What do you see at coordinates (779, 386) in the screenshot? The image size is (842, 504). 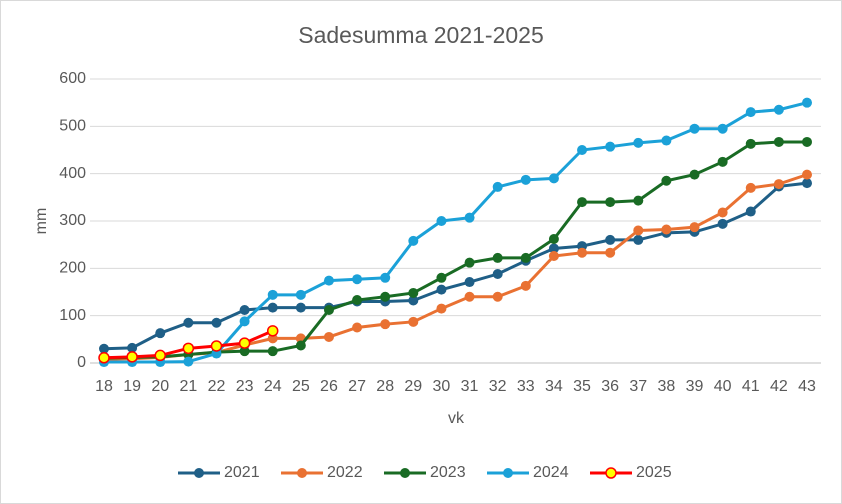 I see `x-tick-label: 42` at bounding box center [779, 386].